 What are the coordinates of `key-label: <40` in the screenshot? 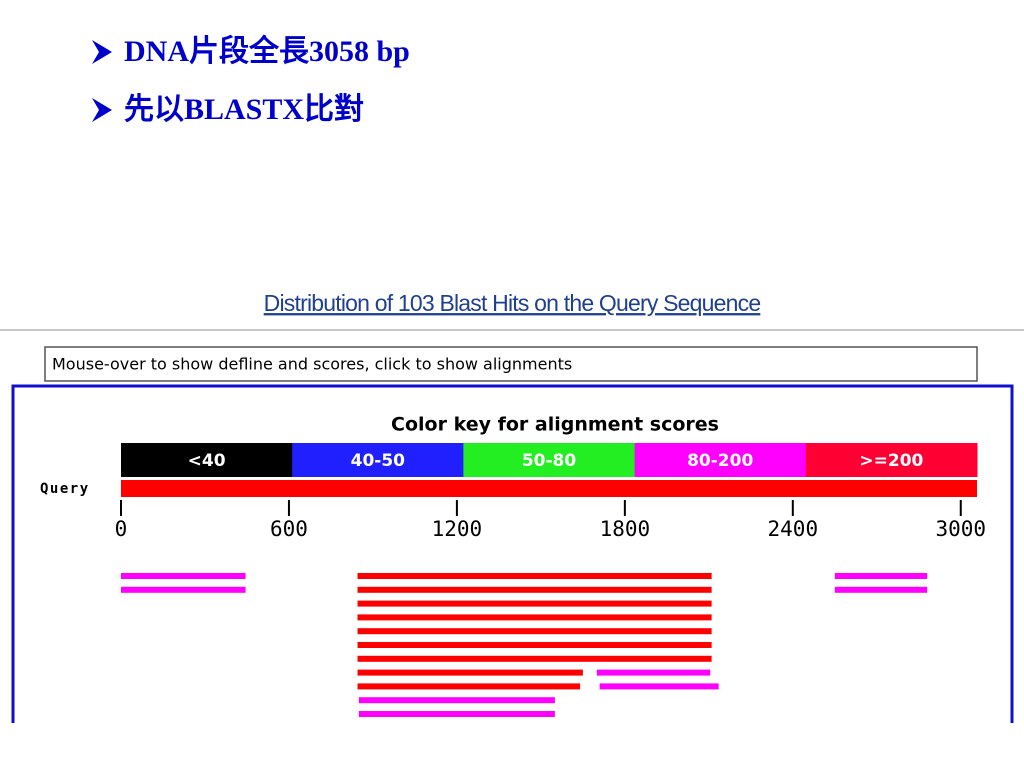 It's located at (207, 461).